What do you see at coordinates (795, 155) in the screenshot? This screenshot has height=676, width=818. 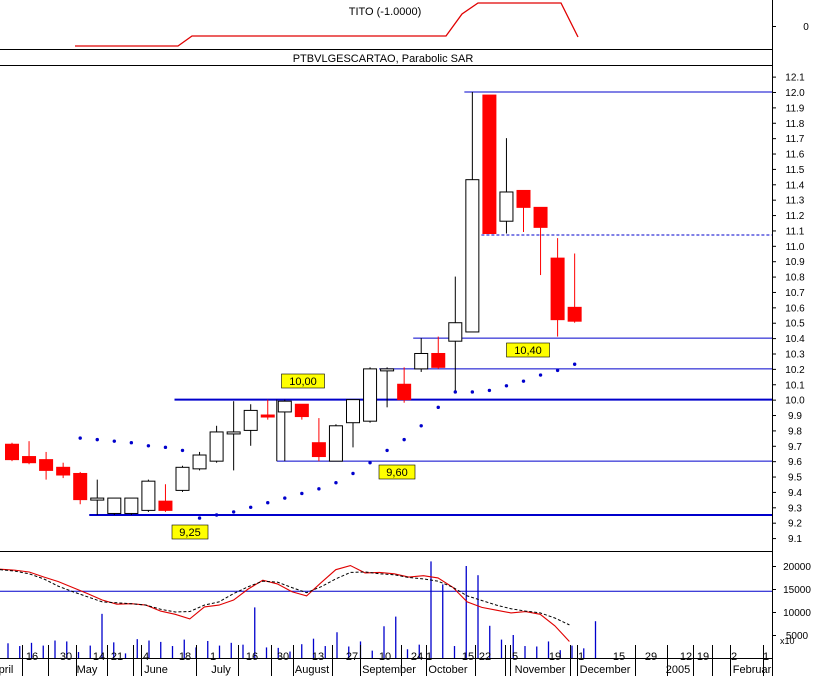 I see `price-tick-label: 11.6` at bounding box center [795, 155].